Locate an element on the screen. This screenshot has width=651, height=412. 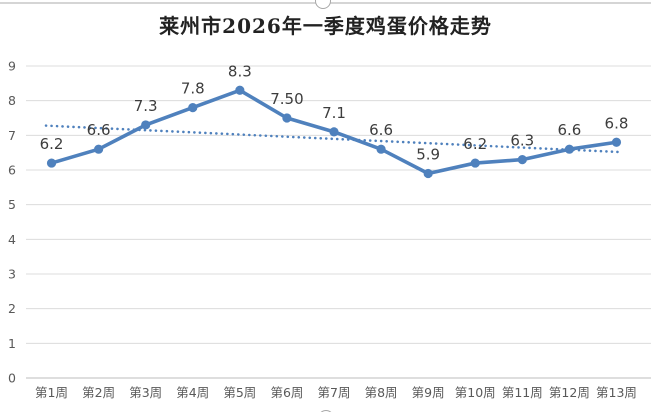
x-category-label: 第13周 is located at coordinates (616, 392).